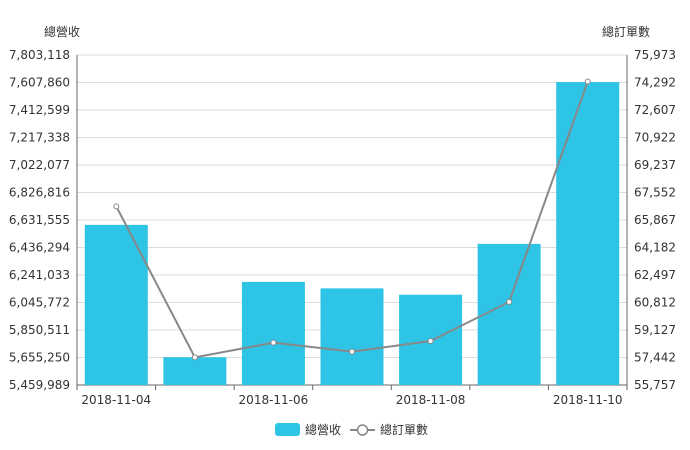 This screenshot has width=690, height=450. What do you see at coordinates (39, 55) in the screenshot?
I see `left-axis-tick-label: 7,803,118` at bounding box center [39, 55].